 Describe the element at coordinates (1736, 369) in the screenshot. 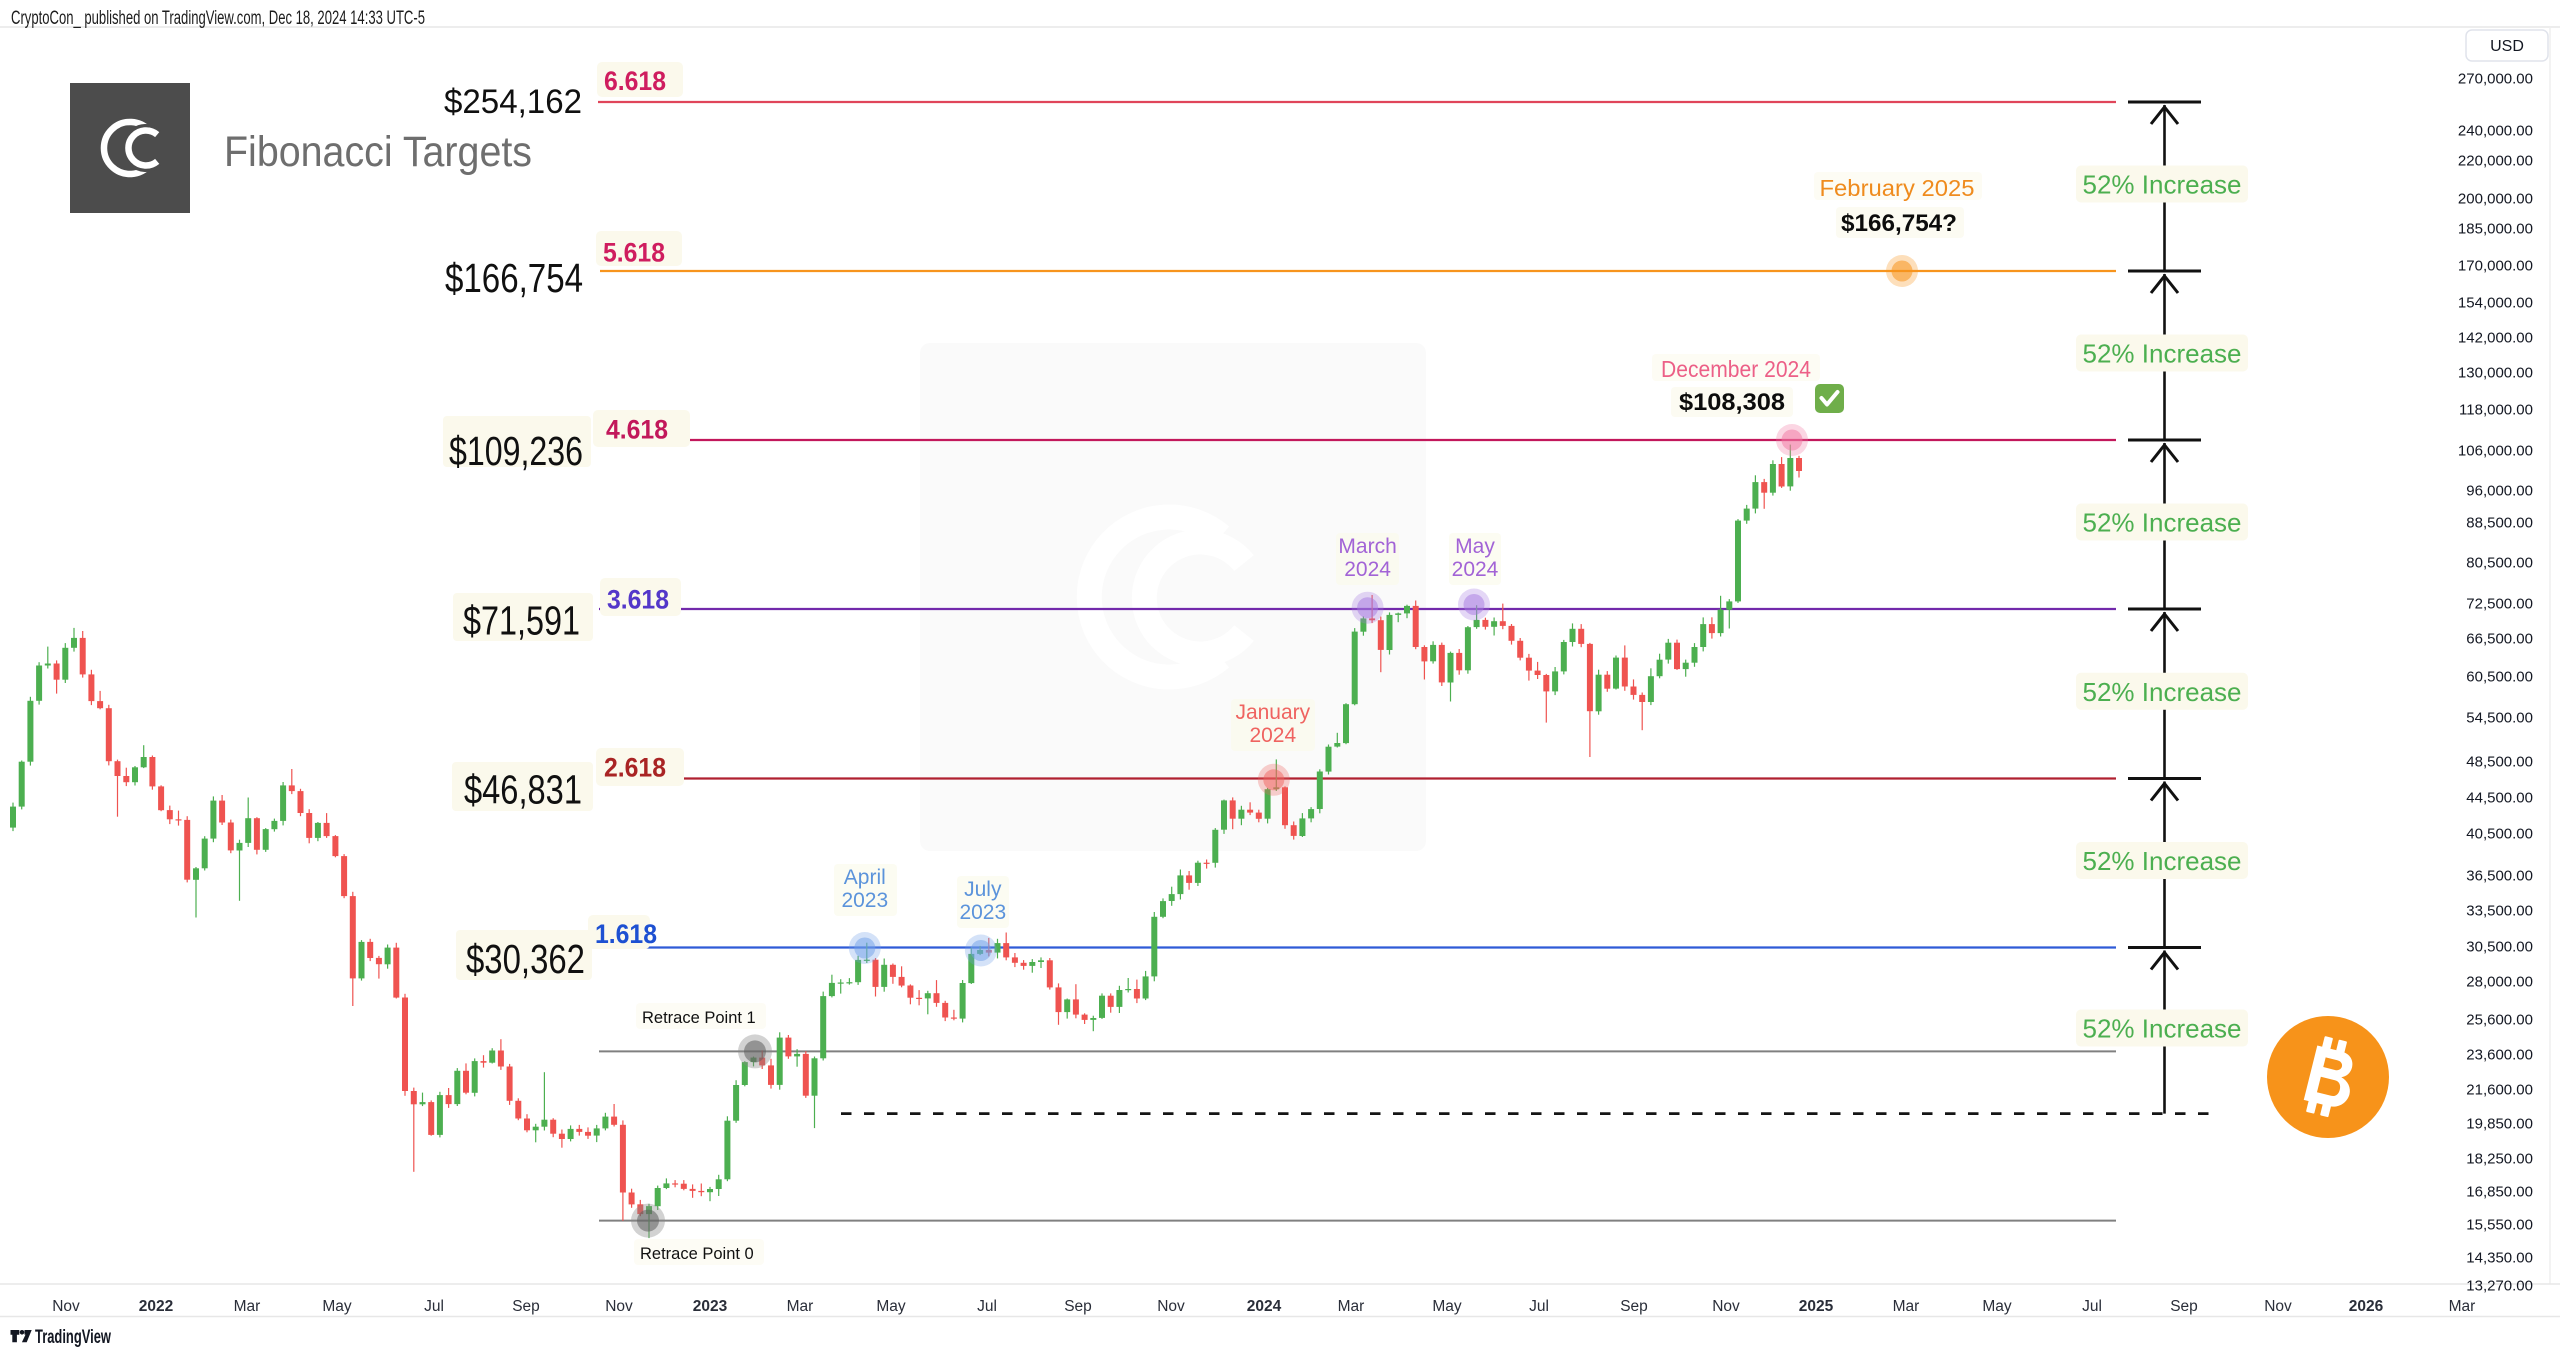

I see `svg-text: December 2024` at that location.